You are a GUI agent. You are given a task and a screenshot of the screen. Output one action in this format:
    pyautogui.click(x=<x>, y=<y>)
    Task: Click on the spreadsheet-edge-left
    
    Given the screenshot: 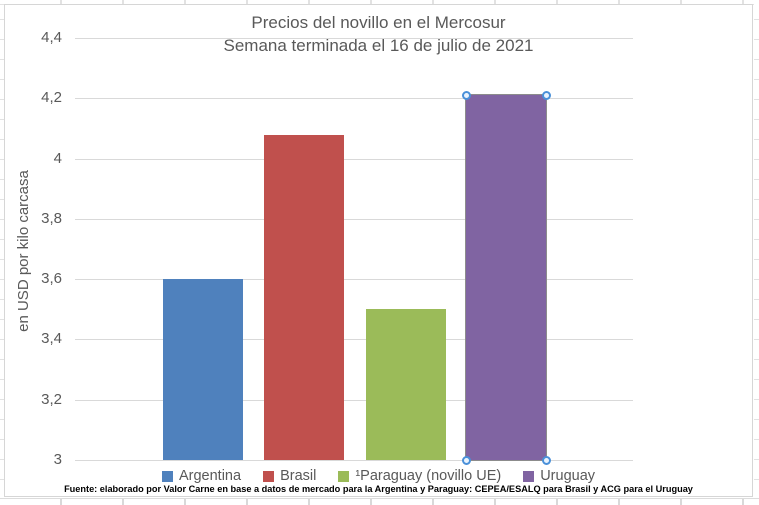 What is the action you would take?
    pyautogui.click(x=2, y=252)
    